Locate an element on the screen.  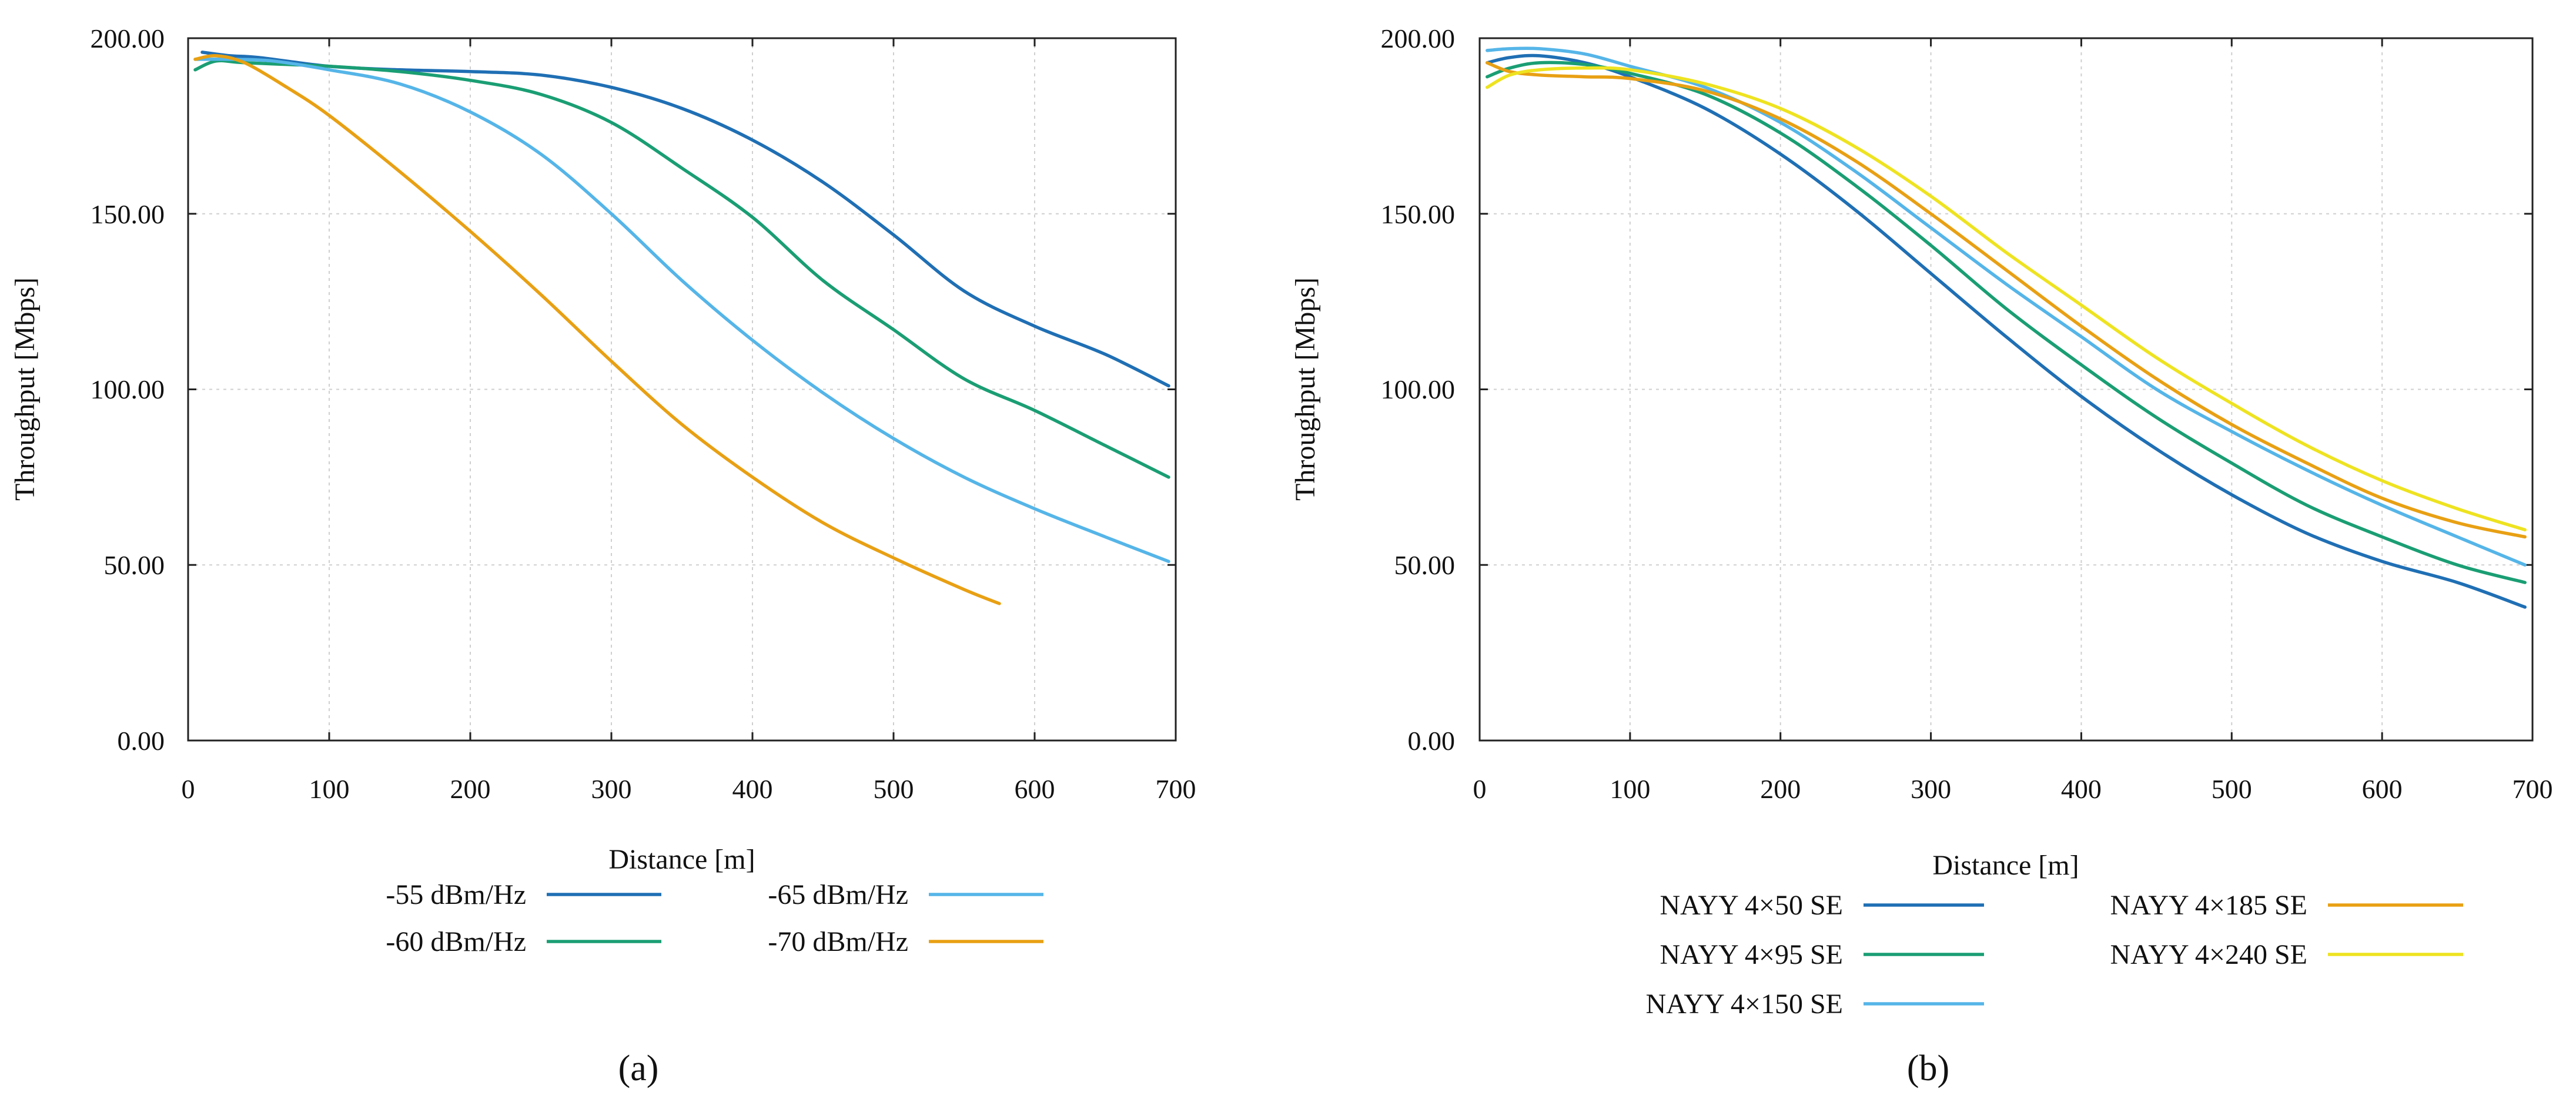
legend-label: NAYY 4×150 SE is located at coordinates (1744, 1004).